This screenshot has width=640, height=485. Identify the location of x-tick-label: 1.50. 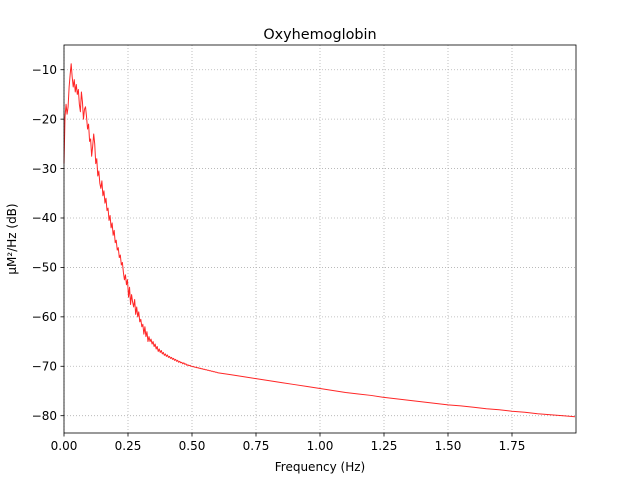
(448, 446).